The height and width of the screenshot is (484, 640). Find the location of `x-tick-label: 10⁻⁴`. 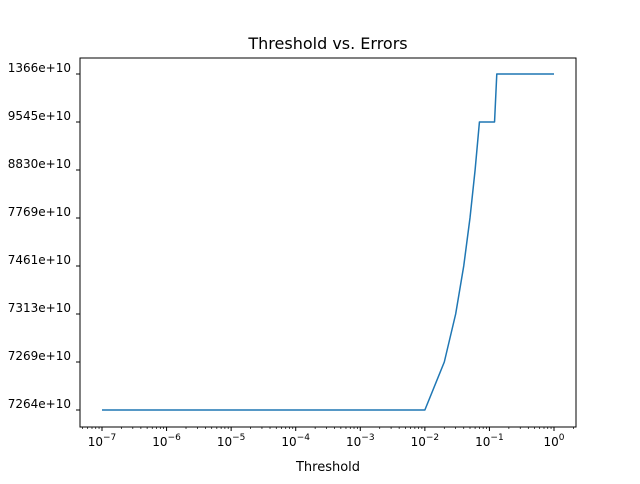

x-tick-label: 10⁻⁴ is located at coordinates (295, 441).